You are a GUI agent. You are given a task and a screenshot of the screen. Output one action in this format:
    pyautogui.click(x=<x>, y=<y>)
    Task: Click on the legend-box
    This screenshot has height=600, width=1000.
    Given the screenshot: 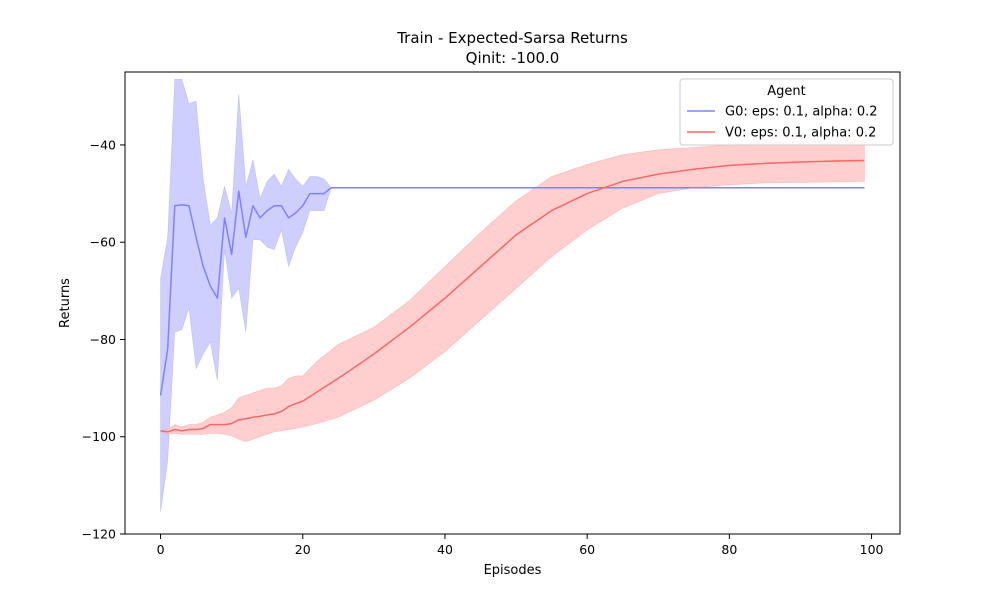 What is the action you would take?
    pyautogui.click(x=786, y=112)
    